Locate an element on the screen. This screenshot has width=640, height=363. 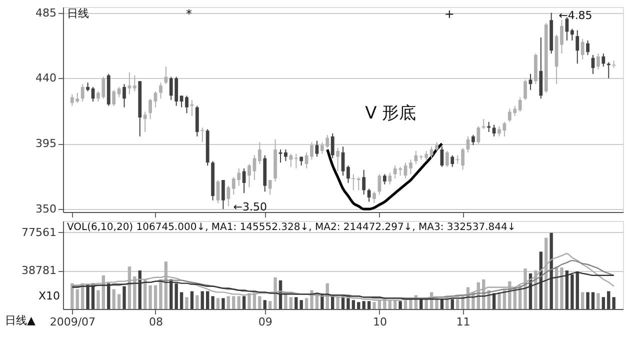
x-tick-label: 08 is located at coordinates (156, 322).